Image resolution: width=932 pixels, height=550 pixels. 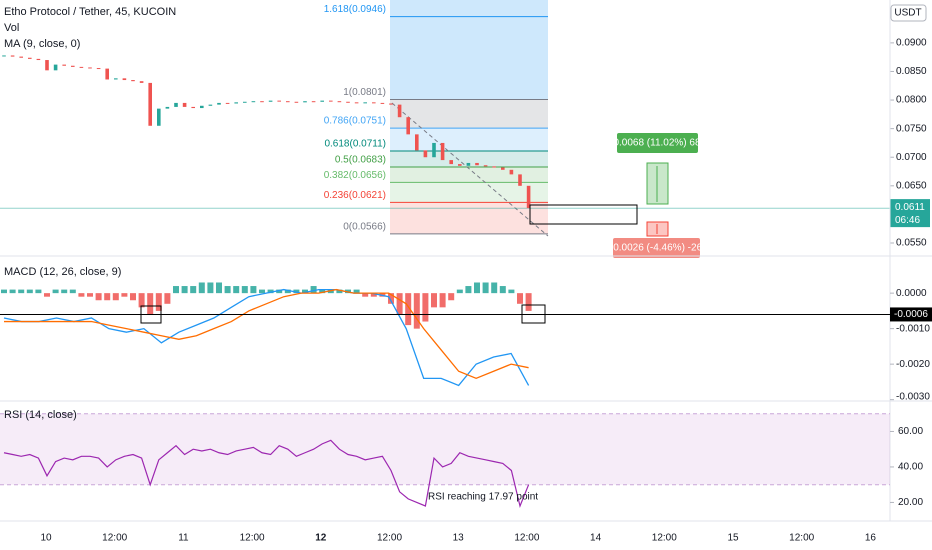 What do you see at coordinates (533, 314) in the screenshot?
I see `macd-box` at bounding box center [533, 314].